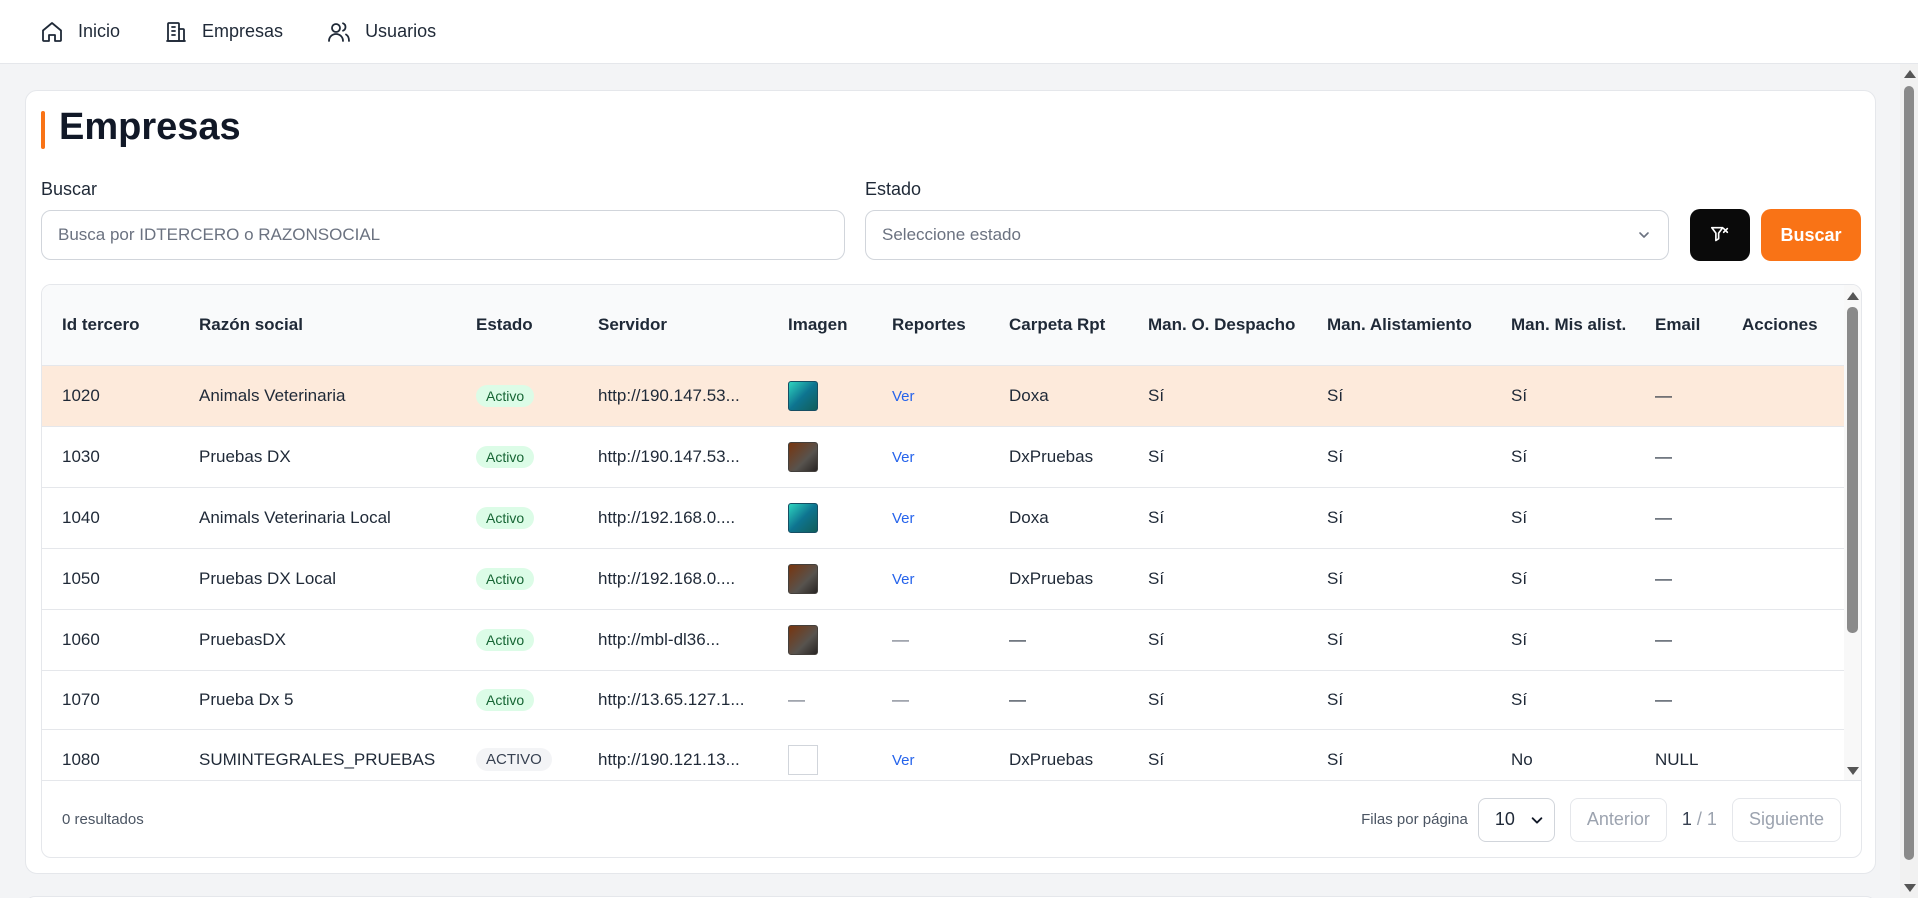 The image size is (1918, 898). I want to click on cell-id: 1070, so click(110, 700).